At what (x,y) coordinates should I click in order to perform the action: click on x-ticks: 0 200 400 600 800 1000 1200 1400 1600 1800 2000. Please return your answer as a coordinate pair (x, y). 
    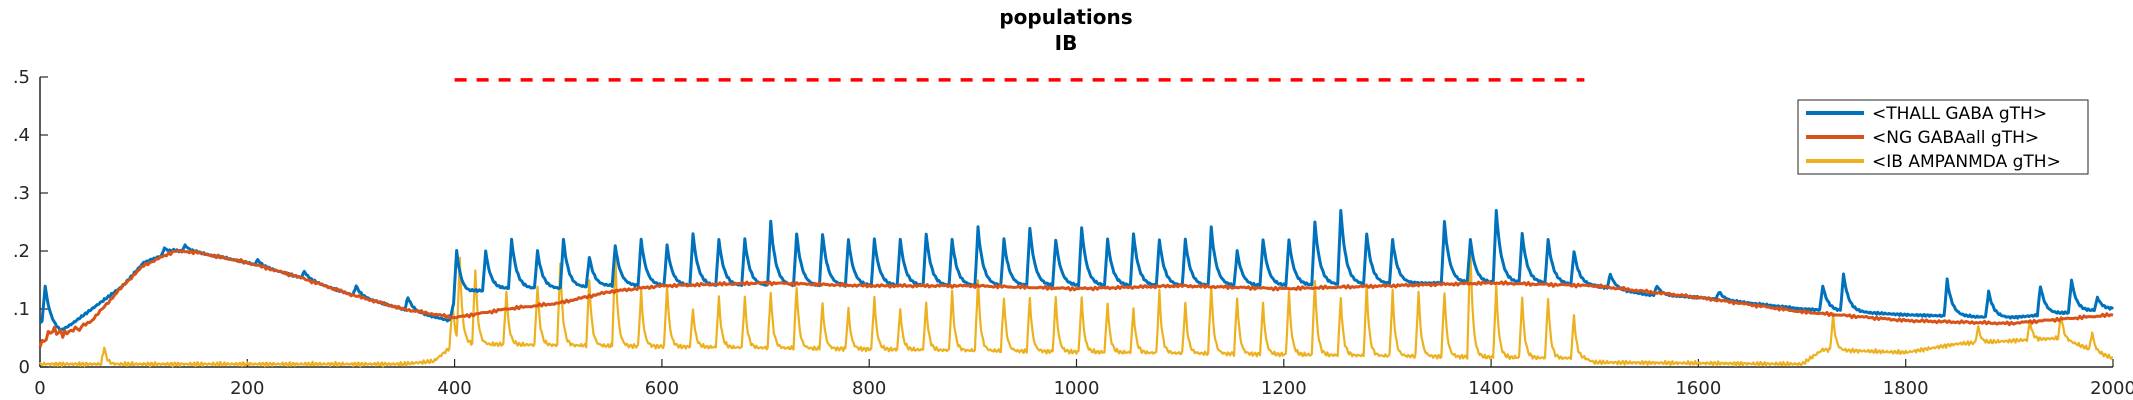
    Looking at the image, I should click on (1083, 379).